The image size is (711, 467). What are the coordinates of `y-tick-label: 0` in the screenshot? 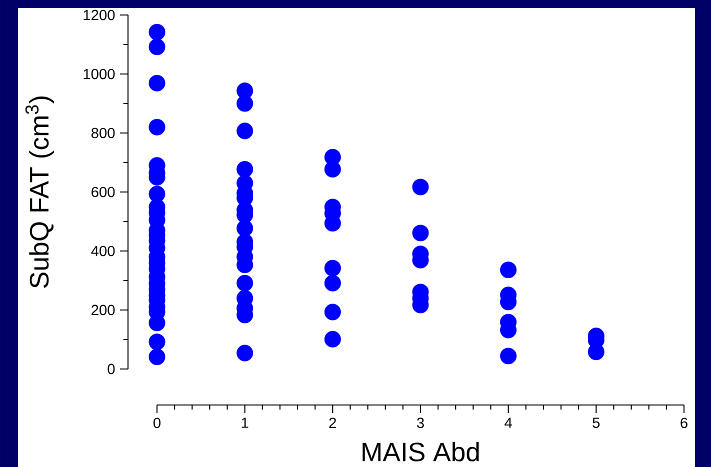 It's located at (111, 369).